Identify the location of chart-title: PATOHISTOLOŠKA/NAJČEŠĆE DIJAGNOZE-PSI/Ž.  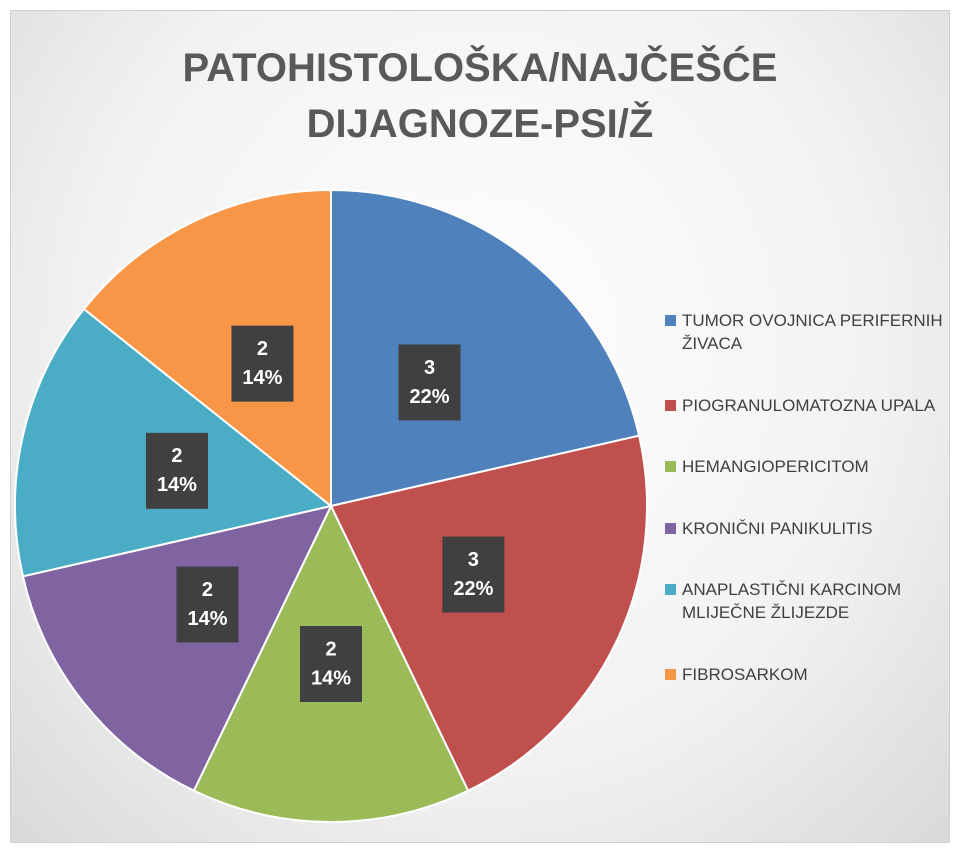
(480, 96).